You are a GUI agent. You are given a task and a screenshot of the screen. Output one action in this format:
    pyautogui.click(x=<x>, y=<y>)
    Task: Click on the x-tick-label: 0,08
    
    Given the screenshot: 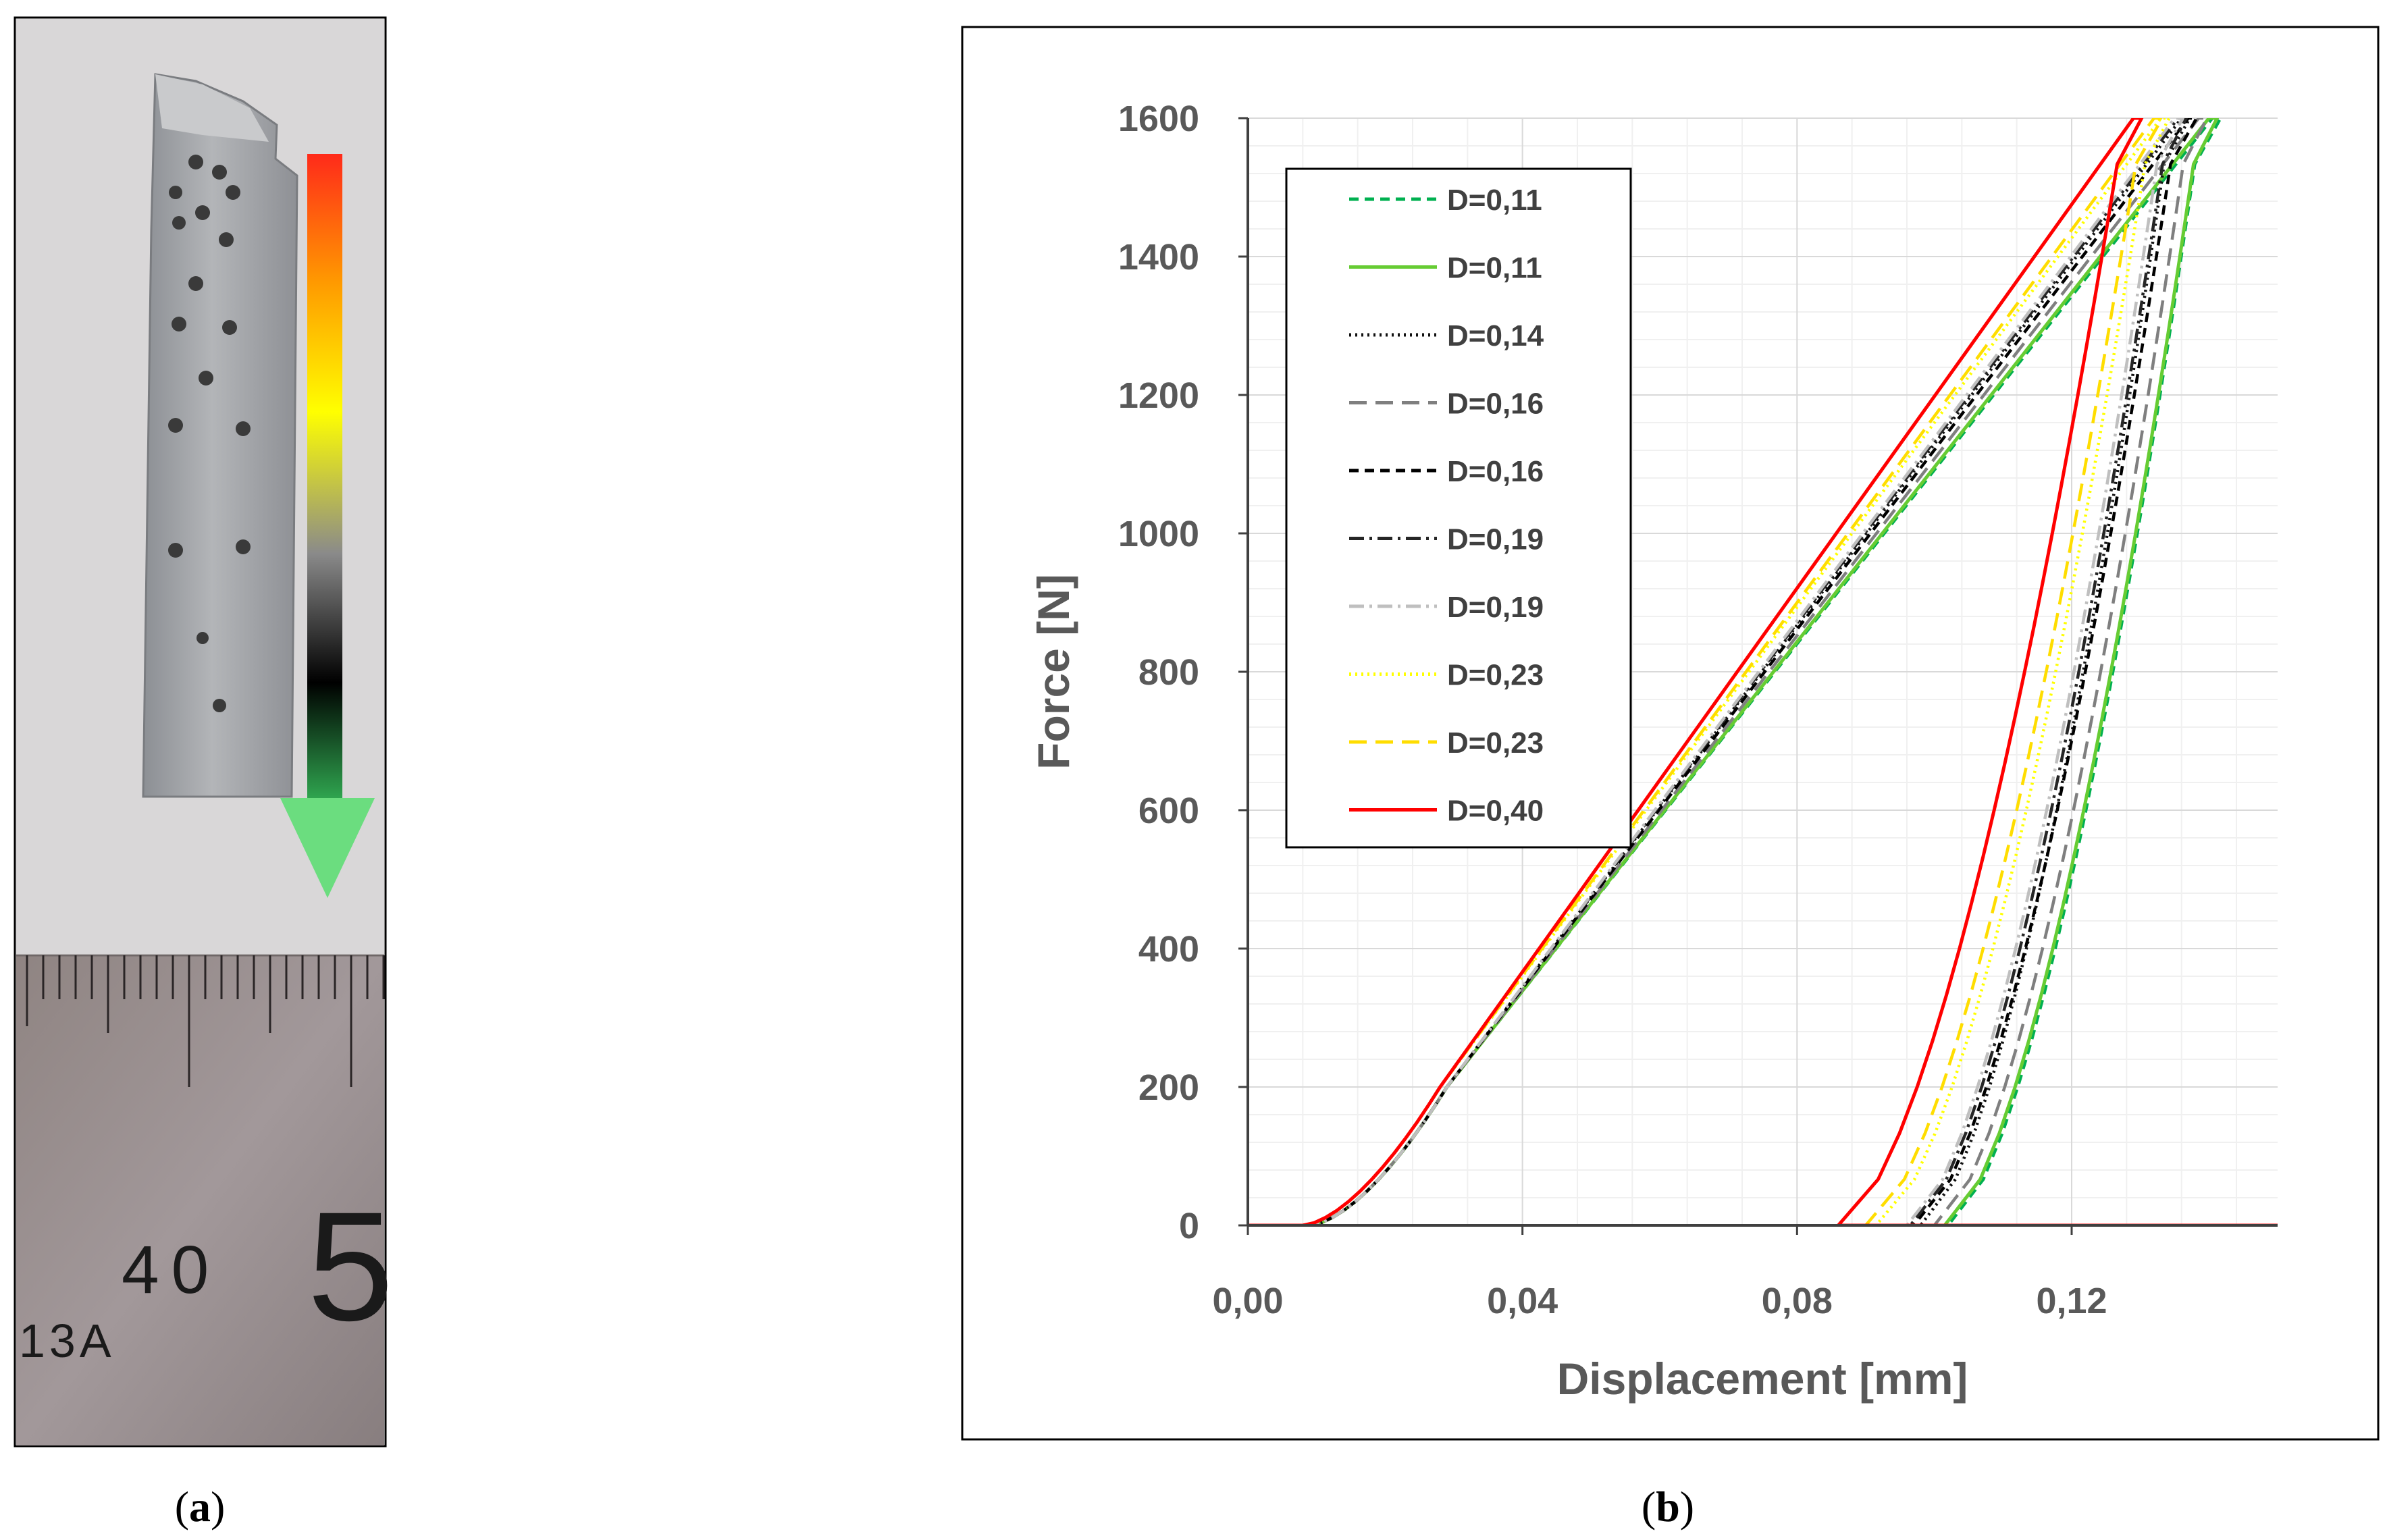 What is the action you would take?
    pyautogui.click(x=1798, y=1301)
    